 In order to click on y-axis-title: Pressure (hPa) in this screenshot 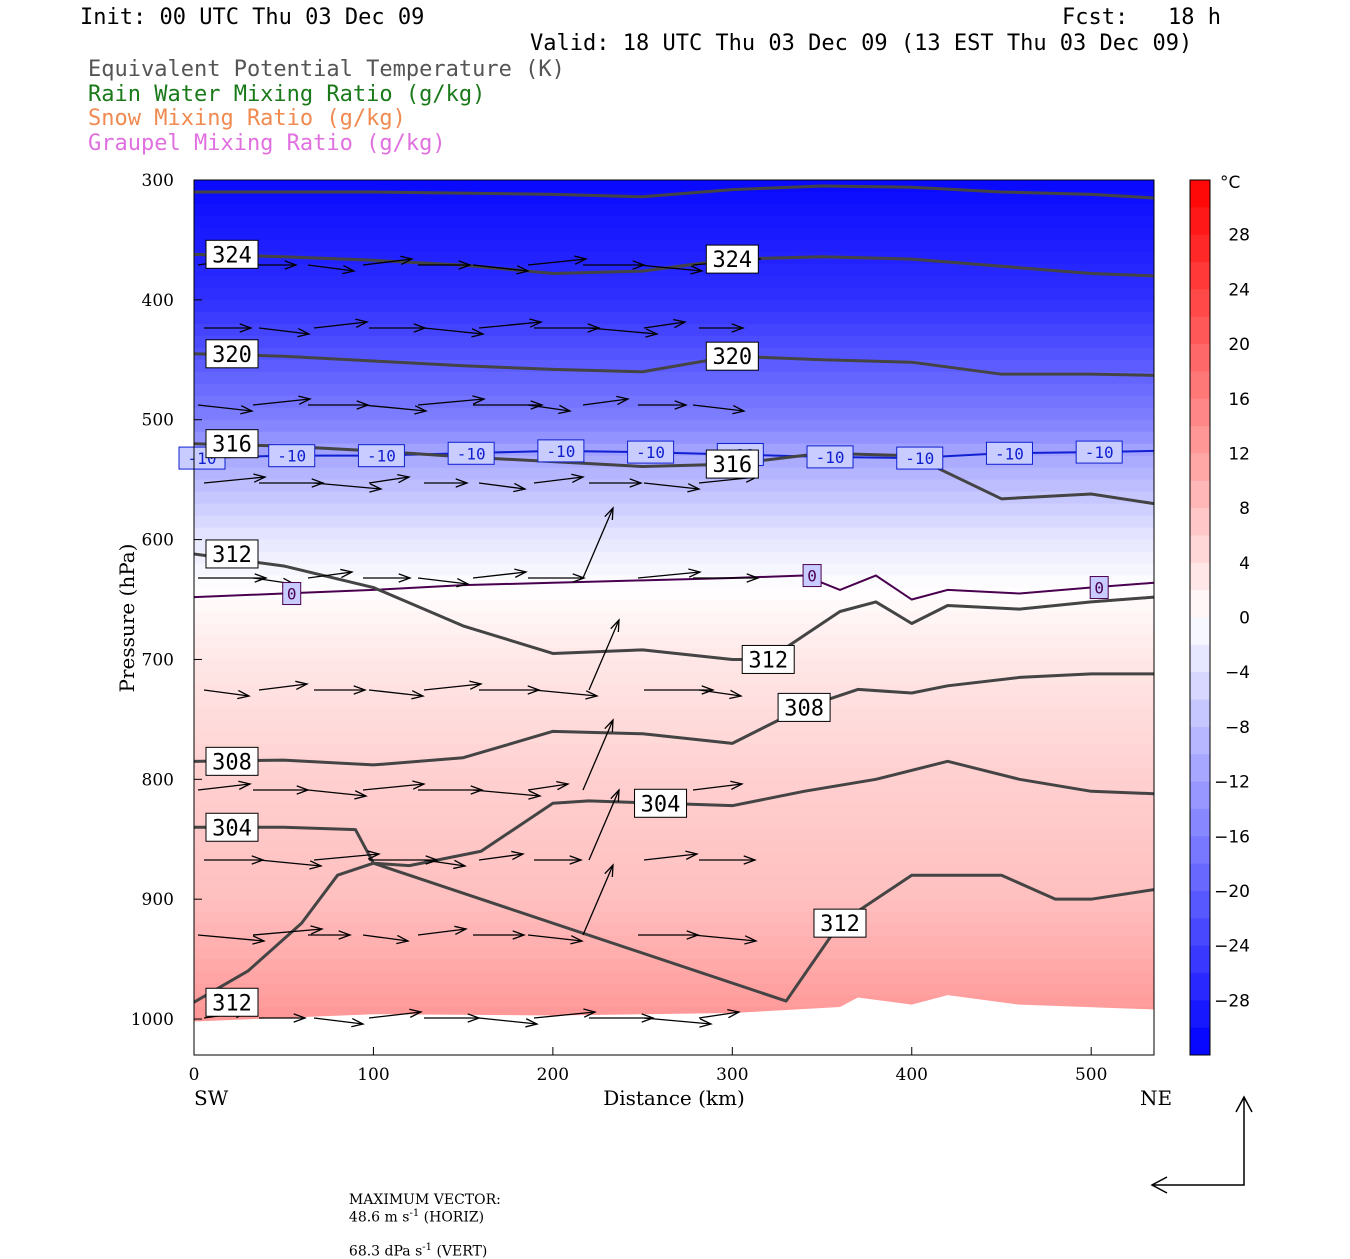, I will do `click(127, 618)`.